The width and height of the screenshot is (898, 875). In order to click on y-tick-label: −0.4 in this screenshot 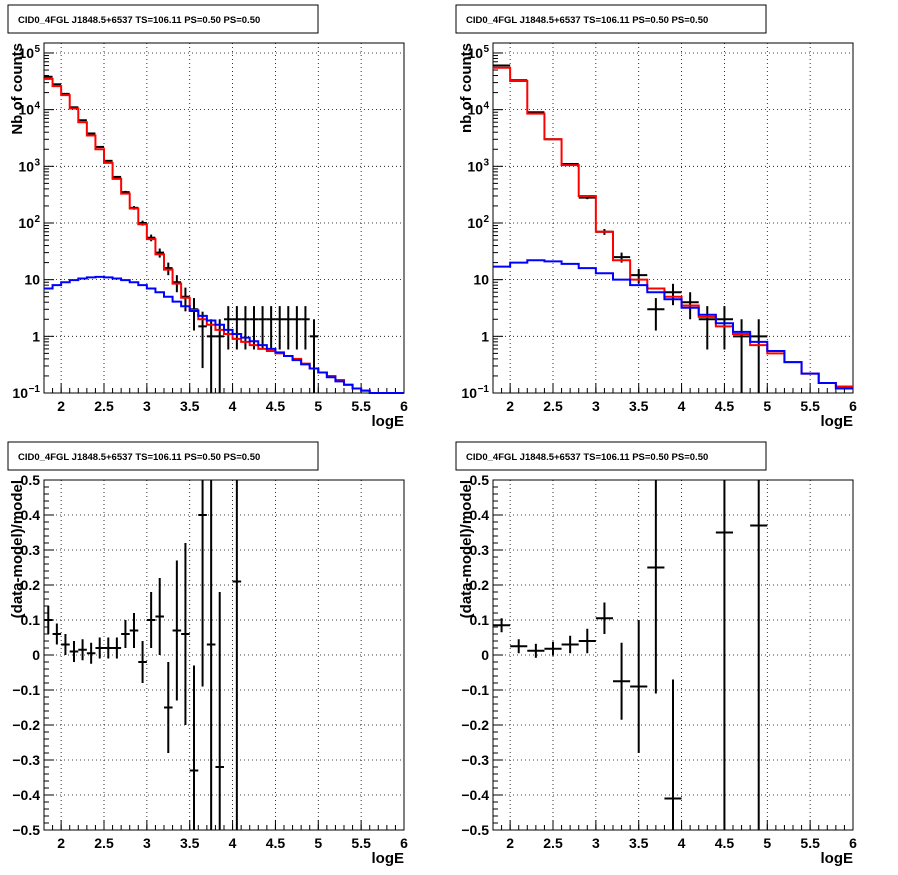, I will do `click(475, 795)`.